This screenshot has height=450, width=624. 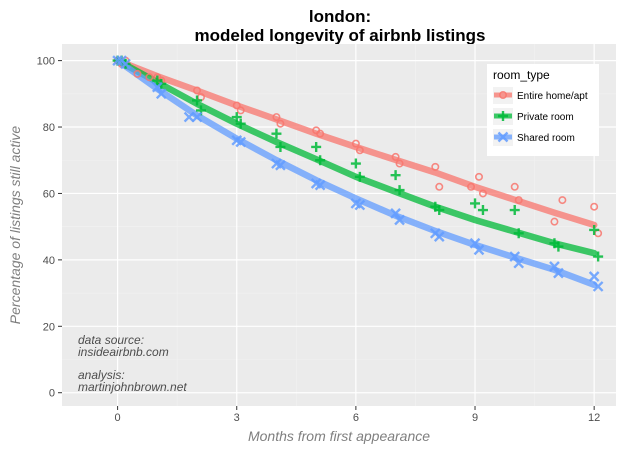 I want to click on legend-key-entire-home-apt, so click(x=503, y=95).